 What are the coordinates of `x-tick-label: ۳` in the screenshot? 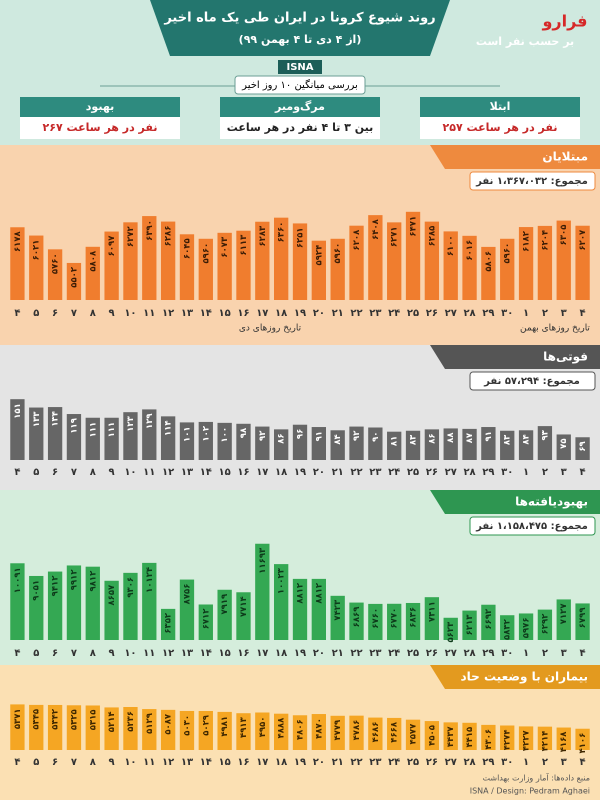 It's located at (564, 653).